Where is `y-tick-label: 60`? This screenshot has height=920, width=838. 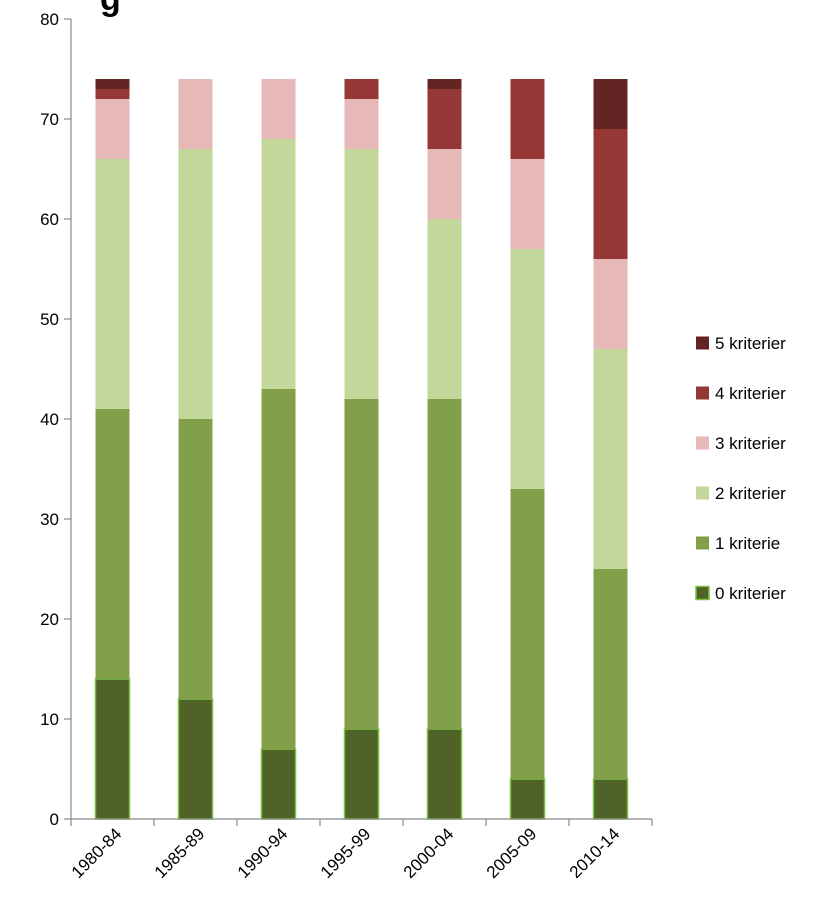
y-tick-label: 60 is located at coordinates (49, 219).